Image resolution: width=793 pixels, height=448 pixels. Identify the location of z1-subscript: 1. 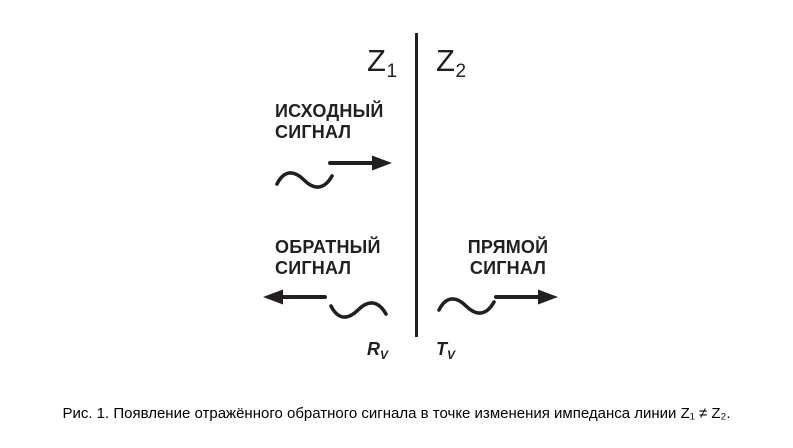
(392, 71).